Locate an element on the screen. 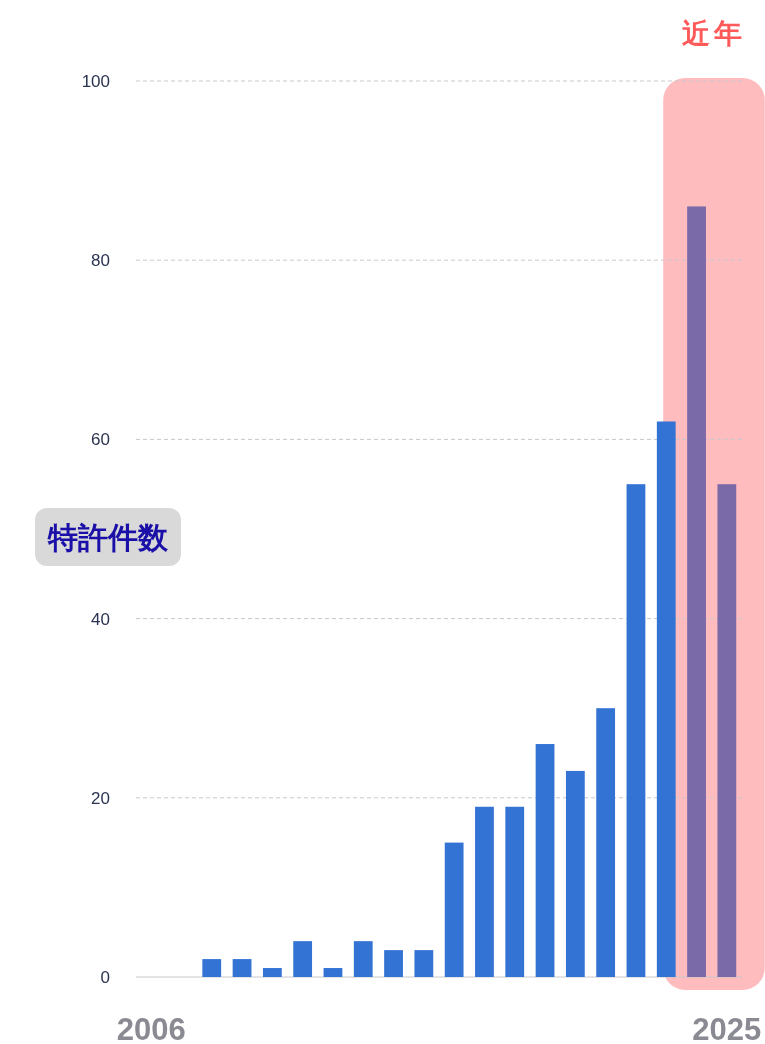 Image resolution: width=765 pixels, height=1044 pixels. y-tick-label: 20 is located at coordinates (100, 798).